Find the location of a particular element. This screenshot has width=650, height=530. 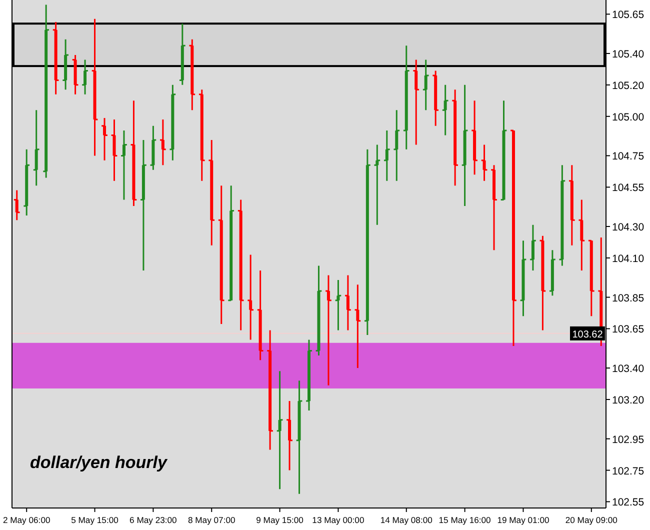

y-tick-label: 102.75 is located at coordinates (628, 471).